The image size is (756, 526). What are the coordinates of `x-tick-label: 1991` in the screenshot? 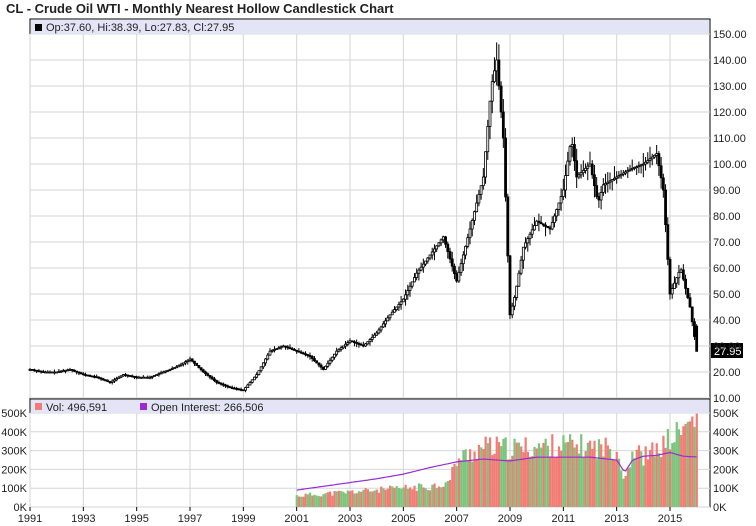 It's located at (30, 519).